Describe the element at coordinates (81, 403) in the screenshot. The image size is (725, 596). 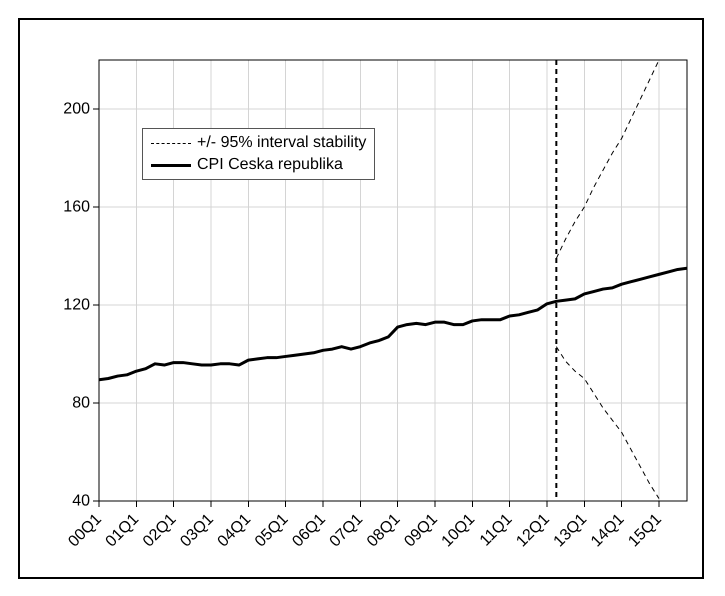
I see `y-tick-label: 80` at that location.